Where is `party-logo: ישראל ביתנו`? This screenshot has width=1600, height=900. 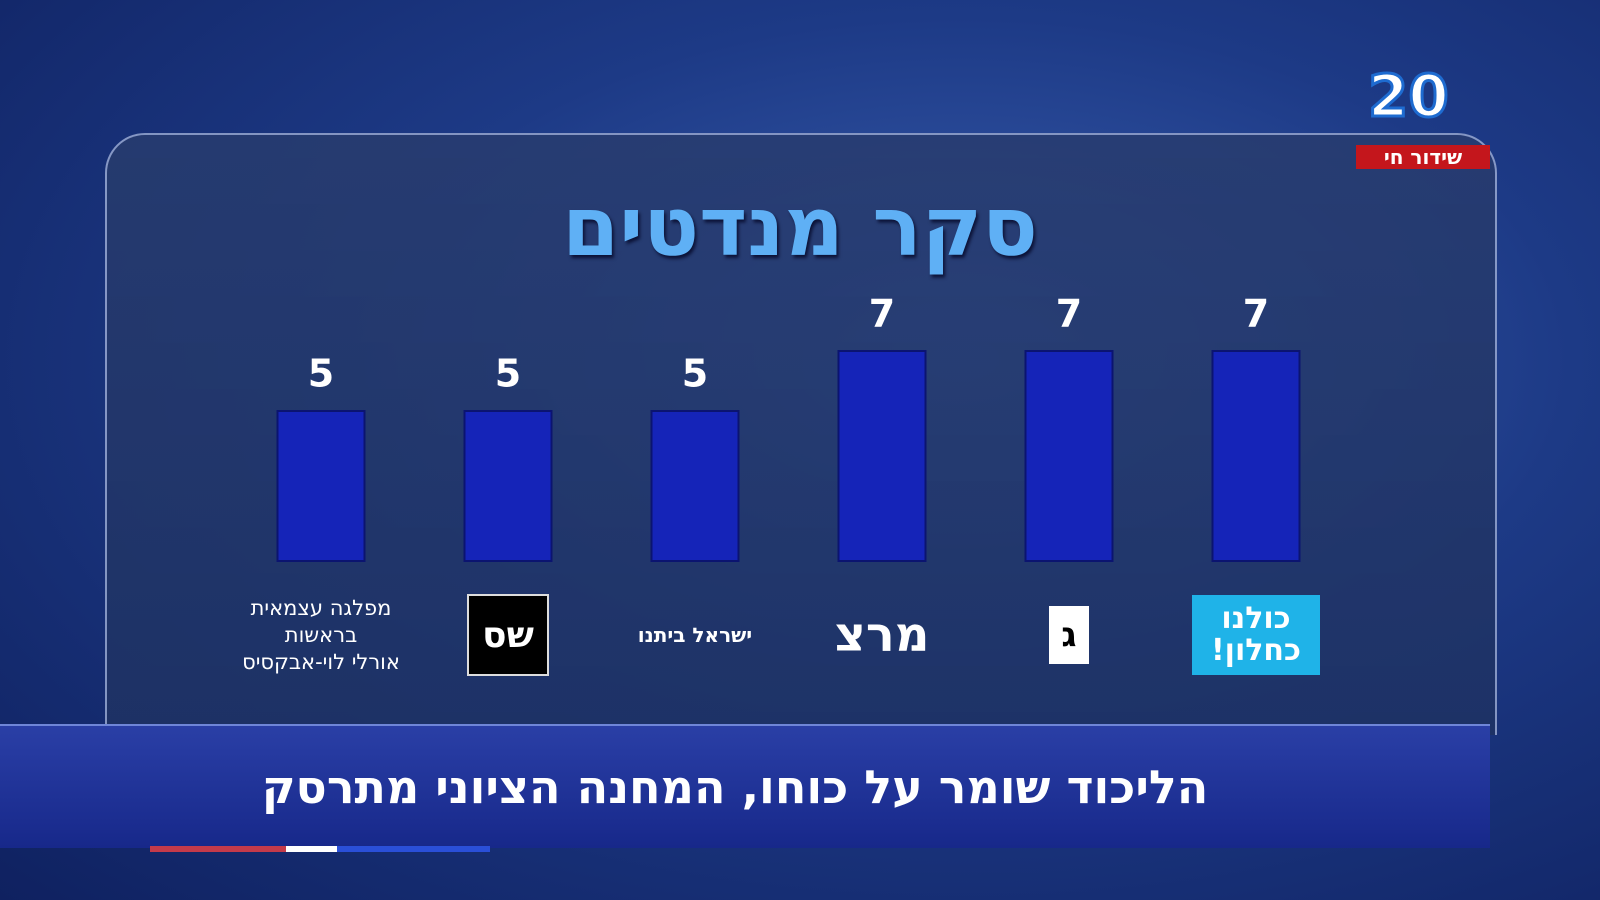
party-logo: ישראל ביתנו is located at coordinates (695, 635).